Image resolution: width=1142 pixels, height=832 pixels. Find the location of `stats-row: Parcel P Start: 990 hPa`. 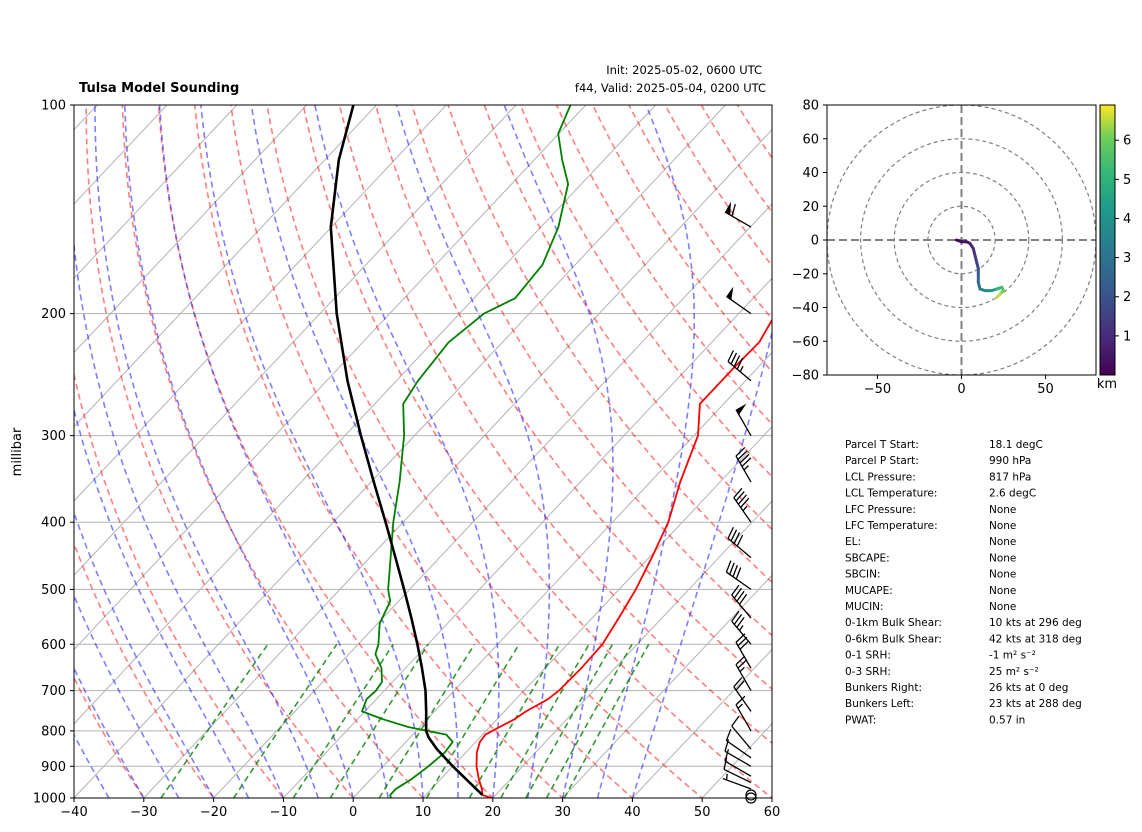

stats-row: Parcel P Start: 990 hPa is located at coordinates (938, 461).